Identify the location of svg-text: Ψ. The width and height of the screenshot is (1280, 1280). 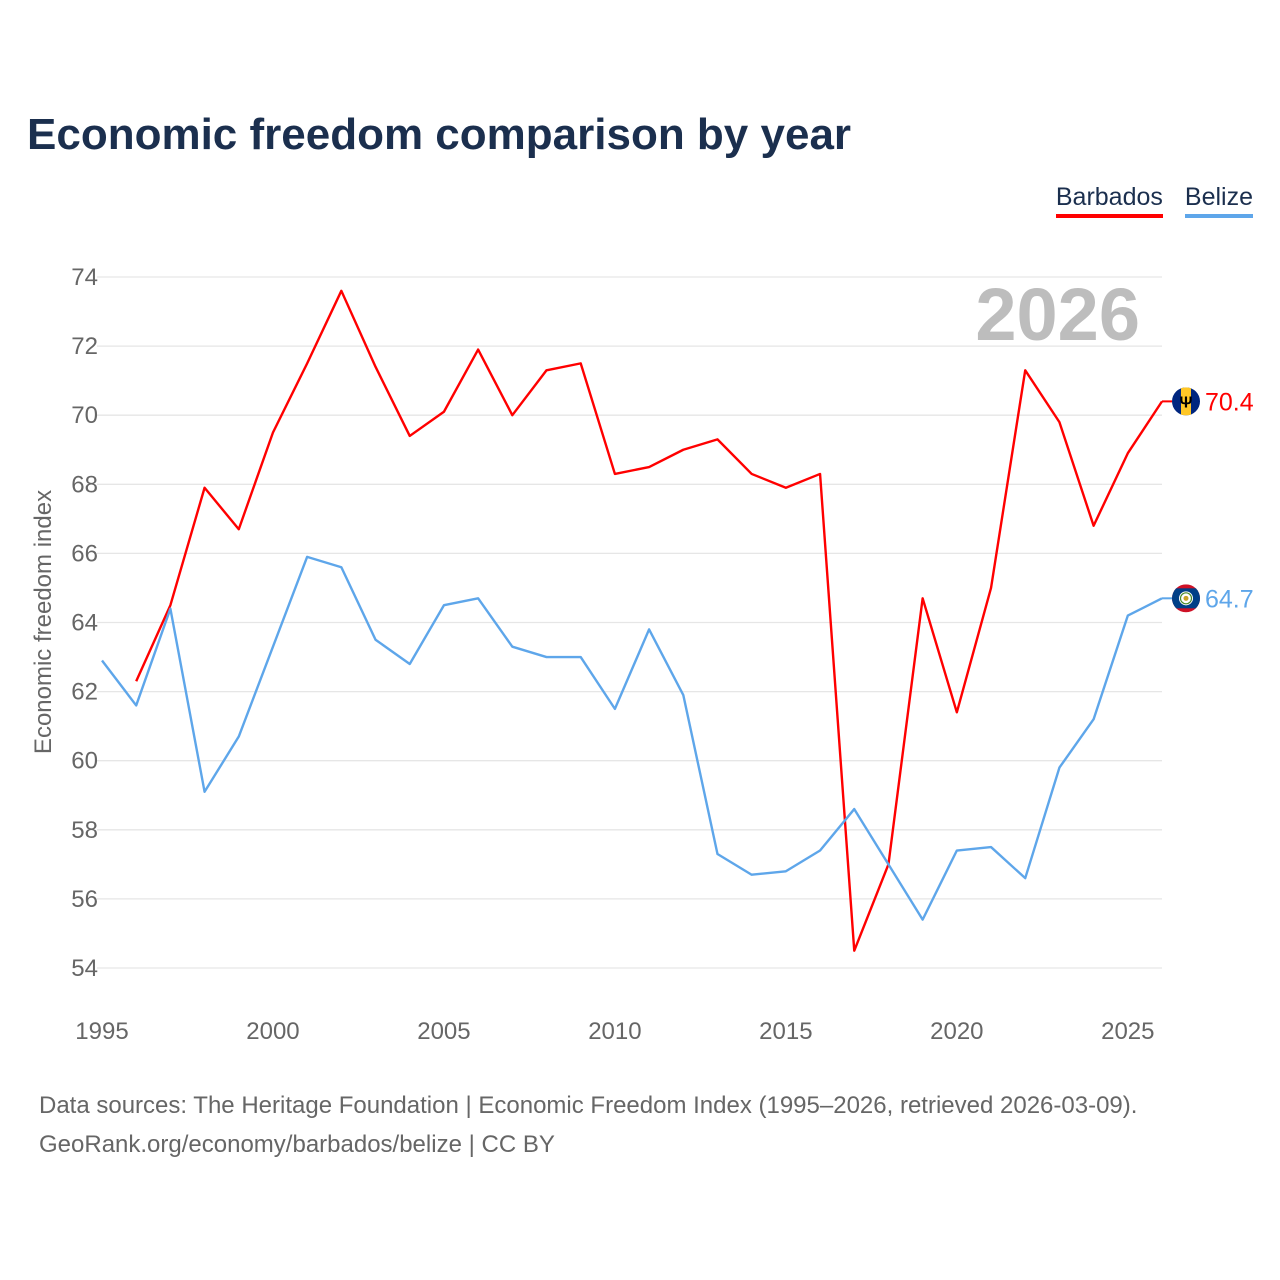
(1186, 402).